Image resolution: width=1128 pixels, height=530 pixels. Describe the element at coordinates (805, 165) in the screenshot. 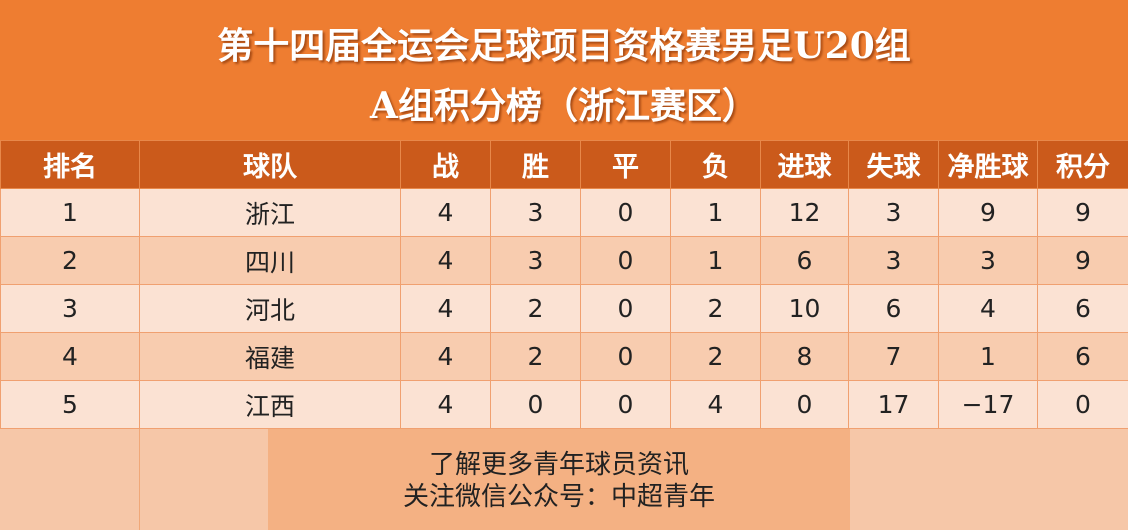

I see `column-header: 进球` at that location.